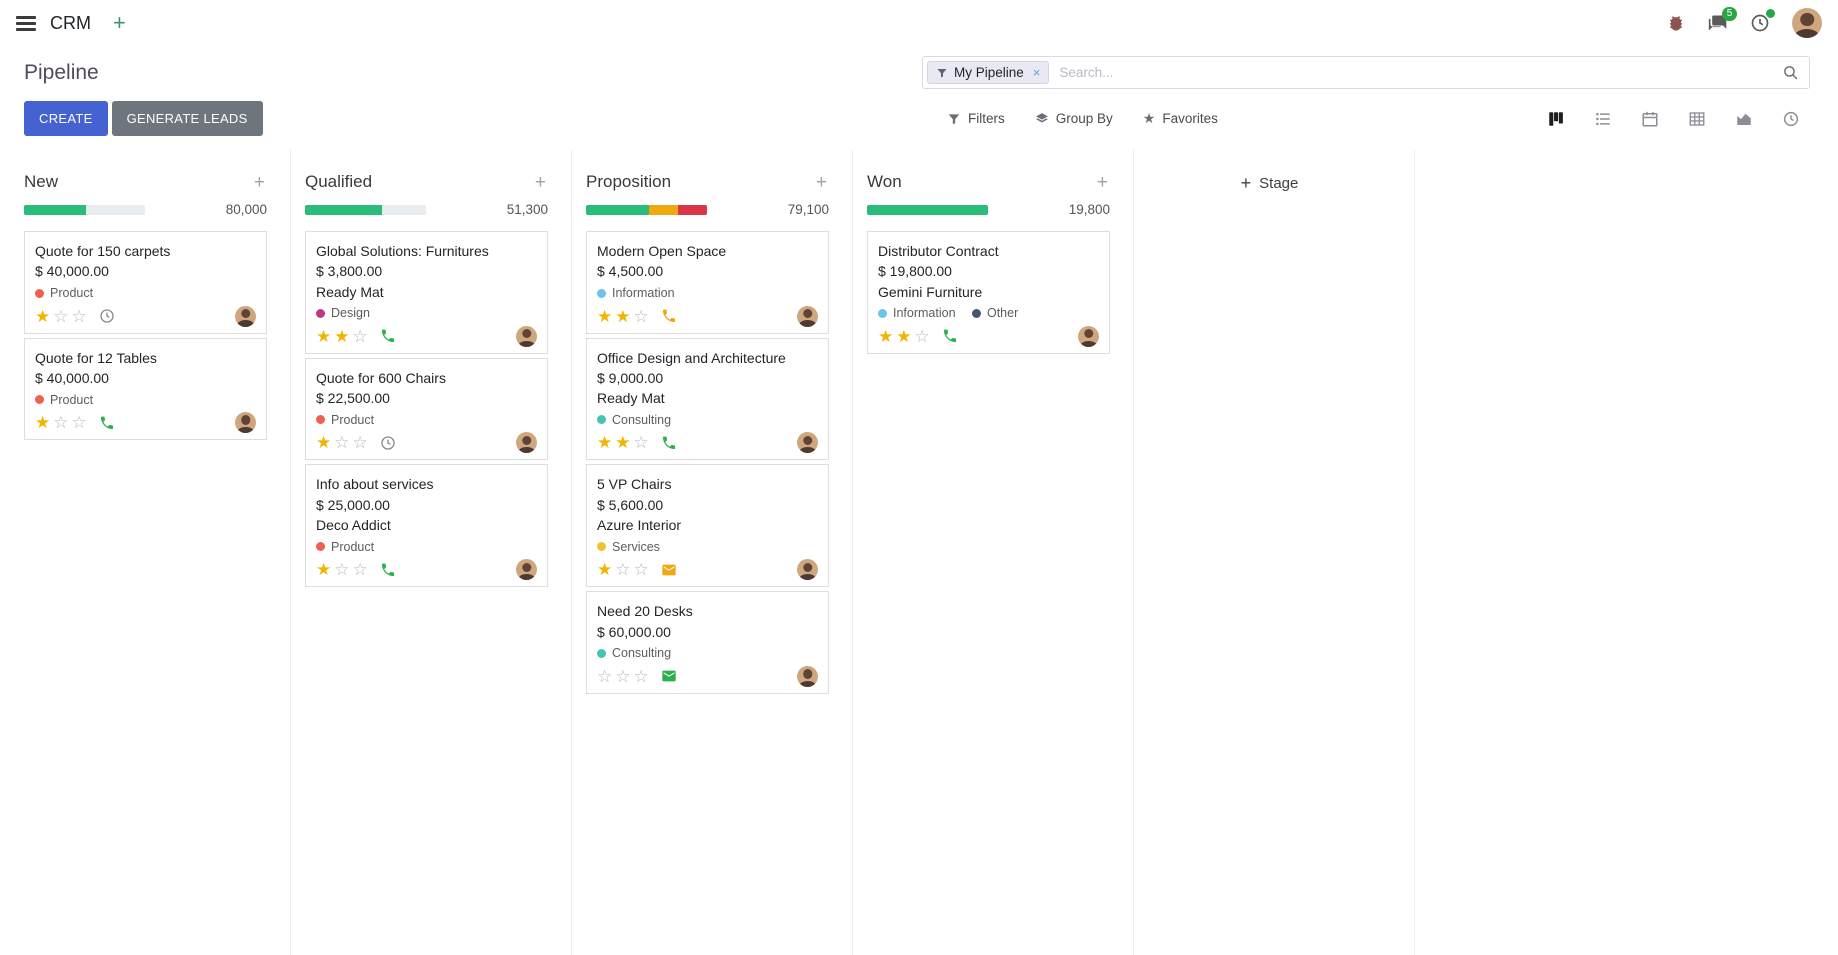  Describe the element at coordinates (1603, 119) in the screenshot. I see `list-view-icon` at that location.